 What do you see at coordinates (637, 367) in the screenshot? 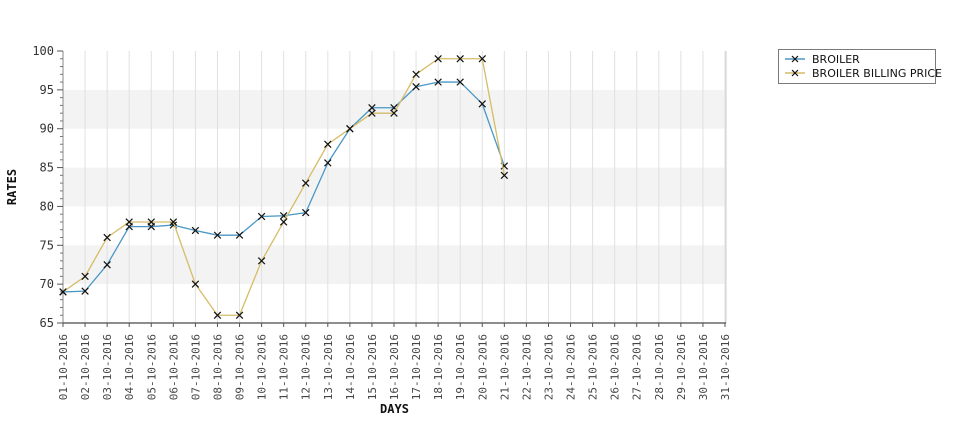
I see `x-tick-label: 27-10-2016` at bounding box center [637, 367].